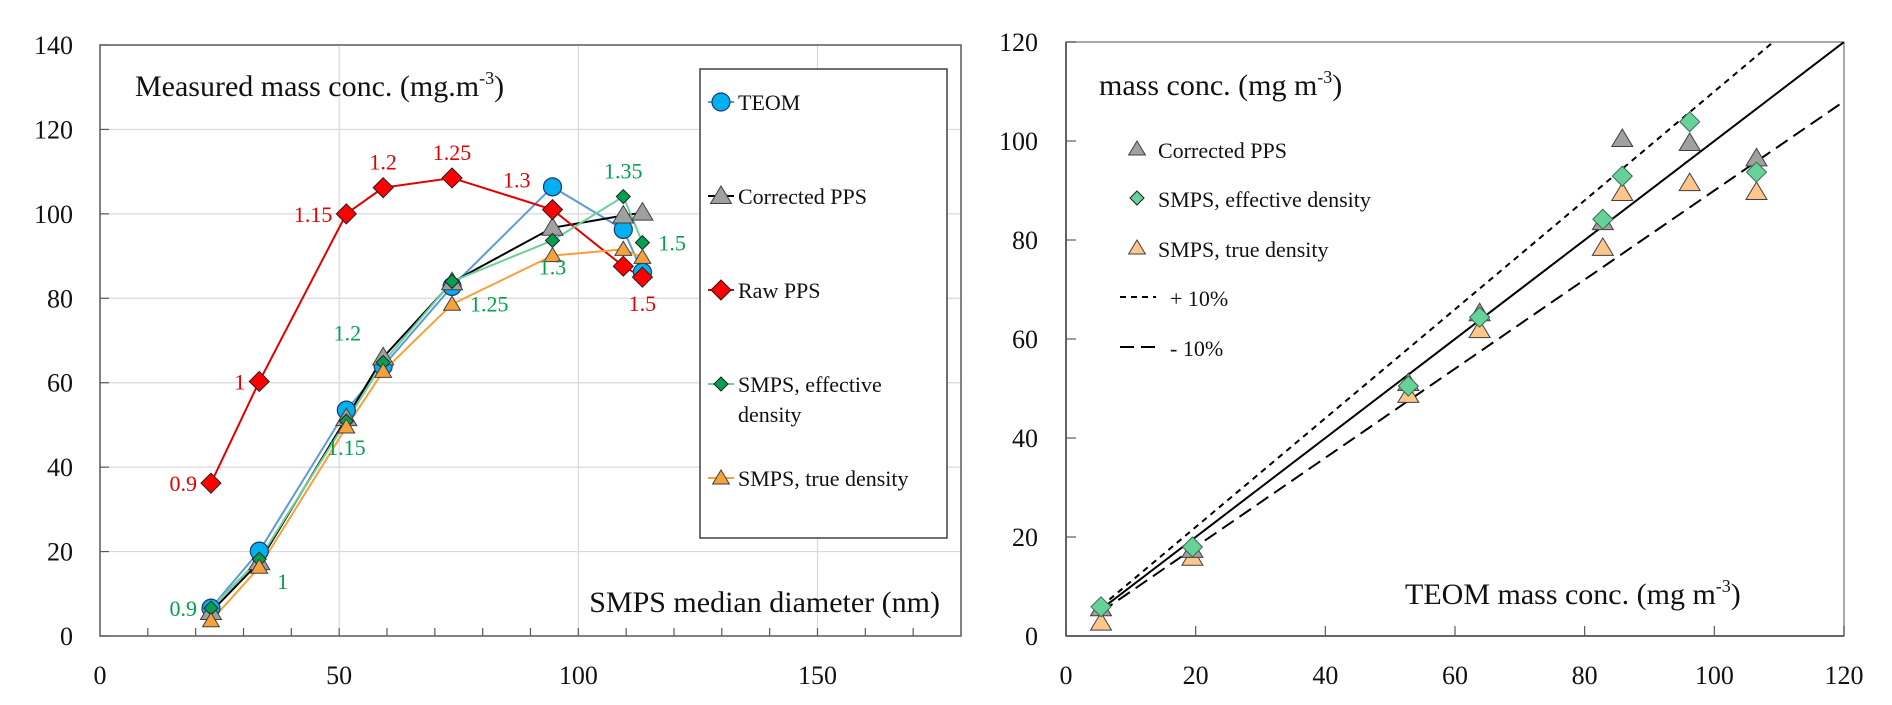  What do you see at coordinates (486, 78) in the screenshot?
I see `left-chart-title-superscript: -3` at bounding box center [486, 78].